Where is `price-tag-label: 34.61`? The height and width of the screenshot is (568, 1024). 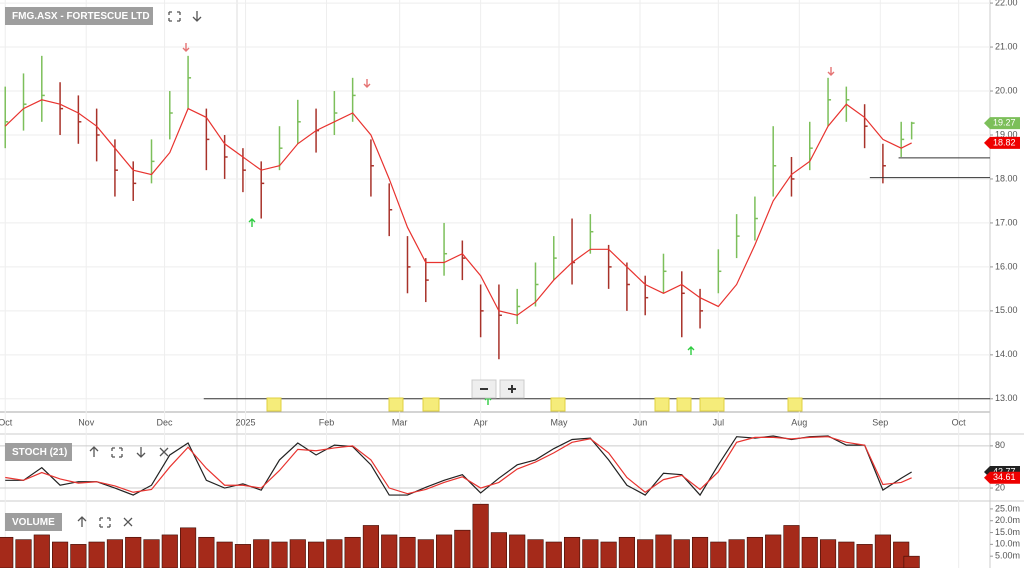 price-tag-label: 34.61 is located at coordinates (1004, 477).